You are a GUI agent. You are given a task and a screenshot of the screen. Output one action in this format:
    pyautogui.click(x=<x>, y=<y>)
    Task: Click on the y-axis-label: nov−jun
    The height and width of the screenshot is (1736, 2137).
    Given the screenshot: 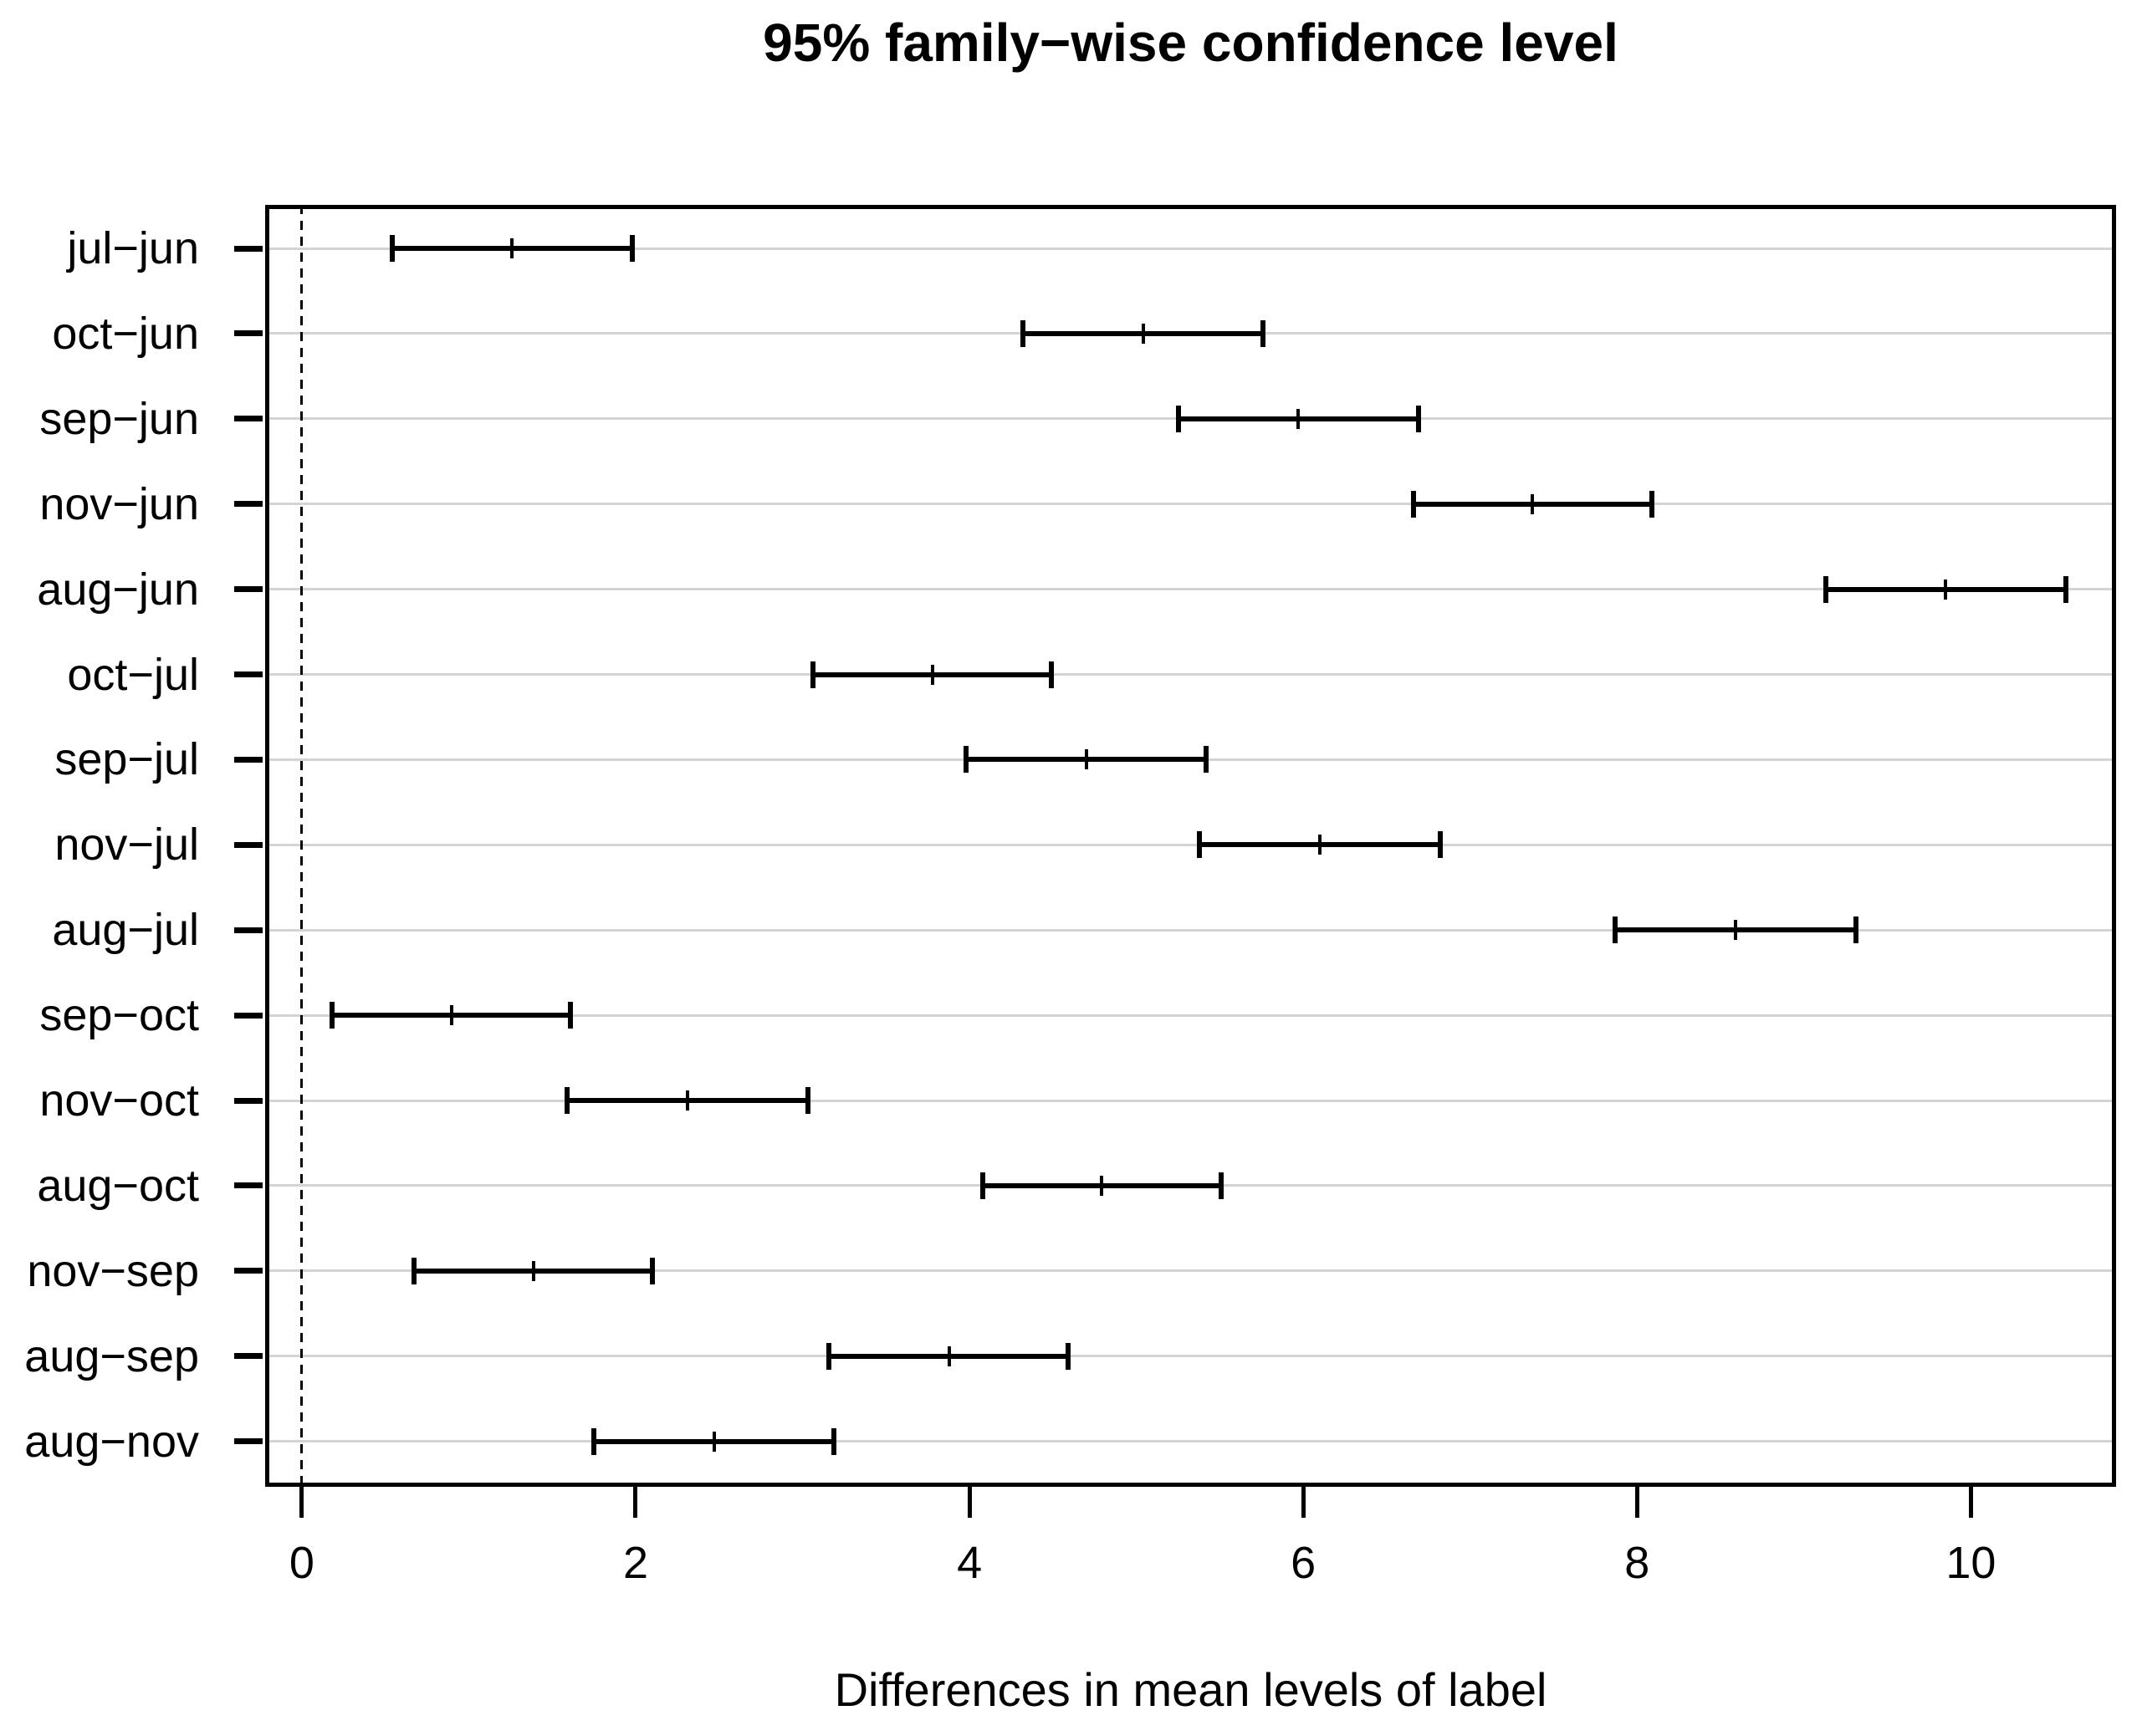 What is the action you would take?
    pyautogui.click(x=119, y=503)
    